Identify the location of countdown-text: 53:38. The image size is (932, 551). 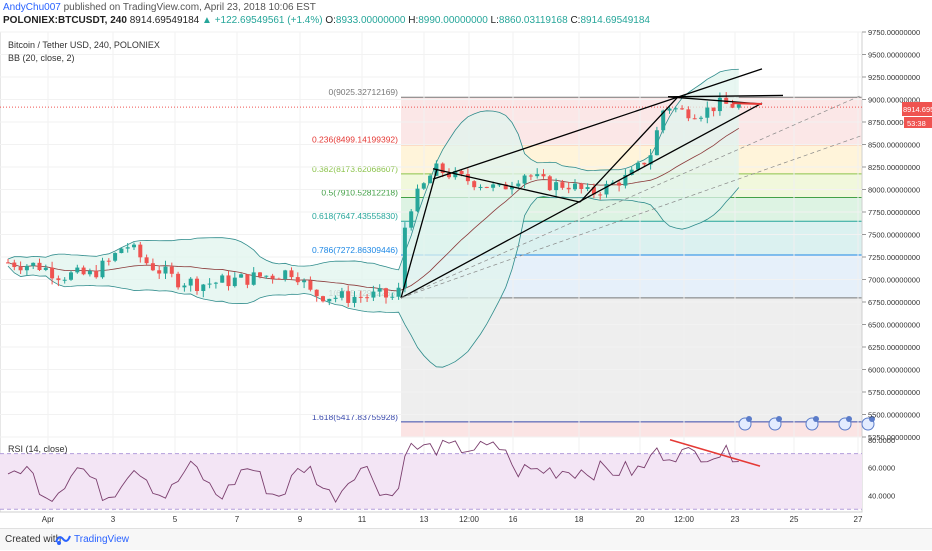
(916, 123).